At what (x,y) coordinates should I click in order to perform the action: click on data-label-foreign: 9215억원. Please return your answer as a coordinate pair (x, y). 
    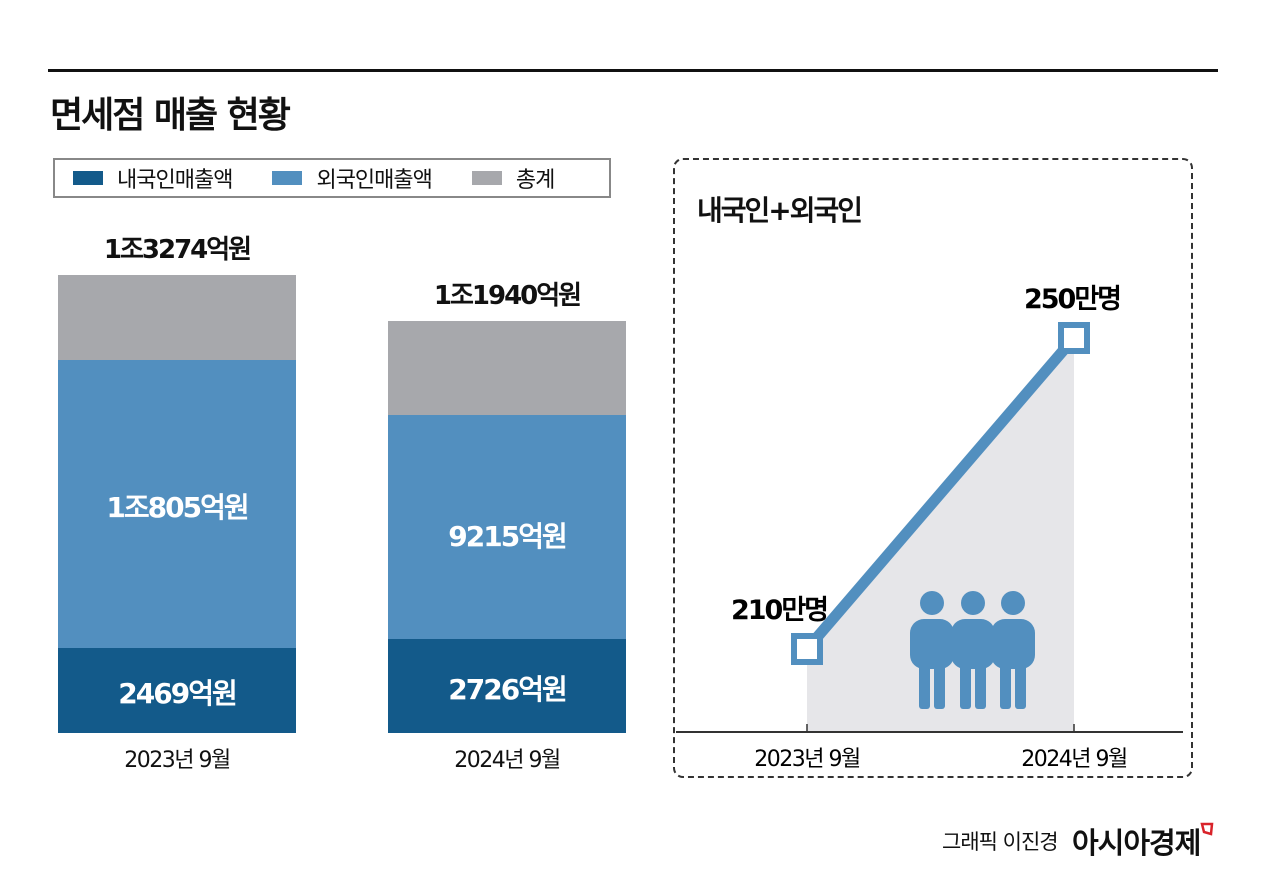
    Looking at the image, I should click on (507, 536).